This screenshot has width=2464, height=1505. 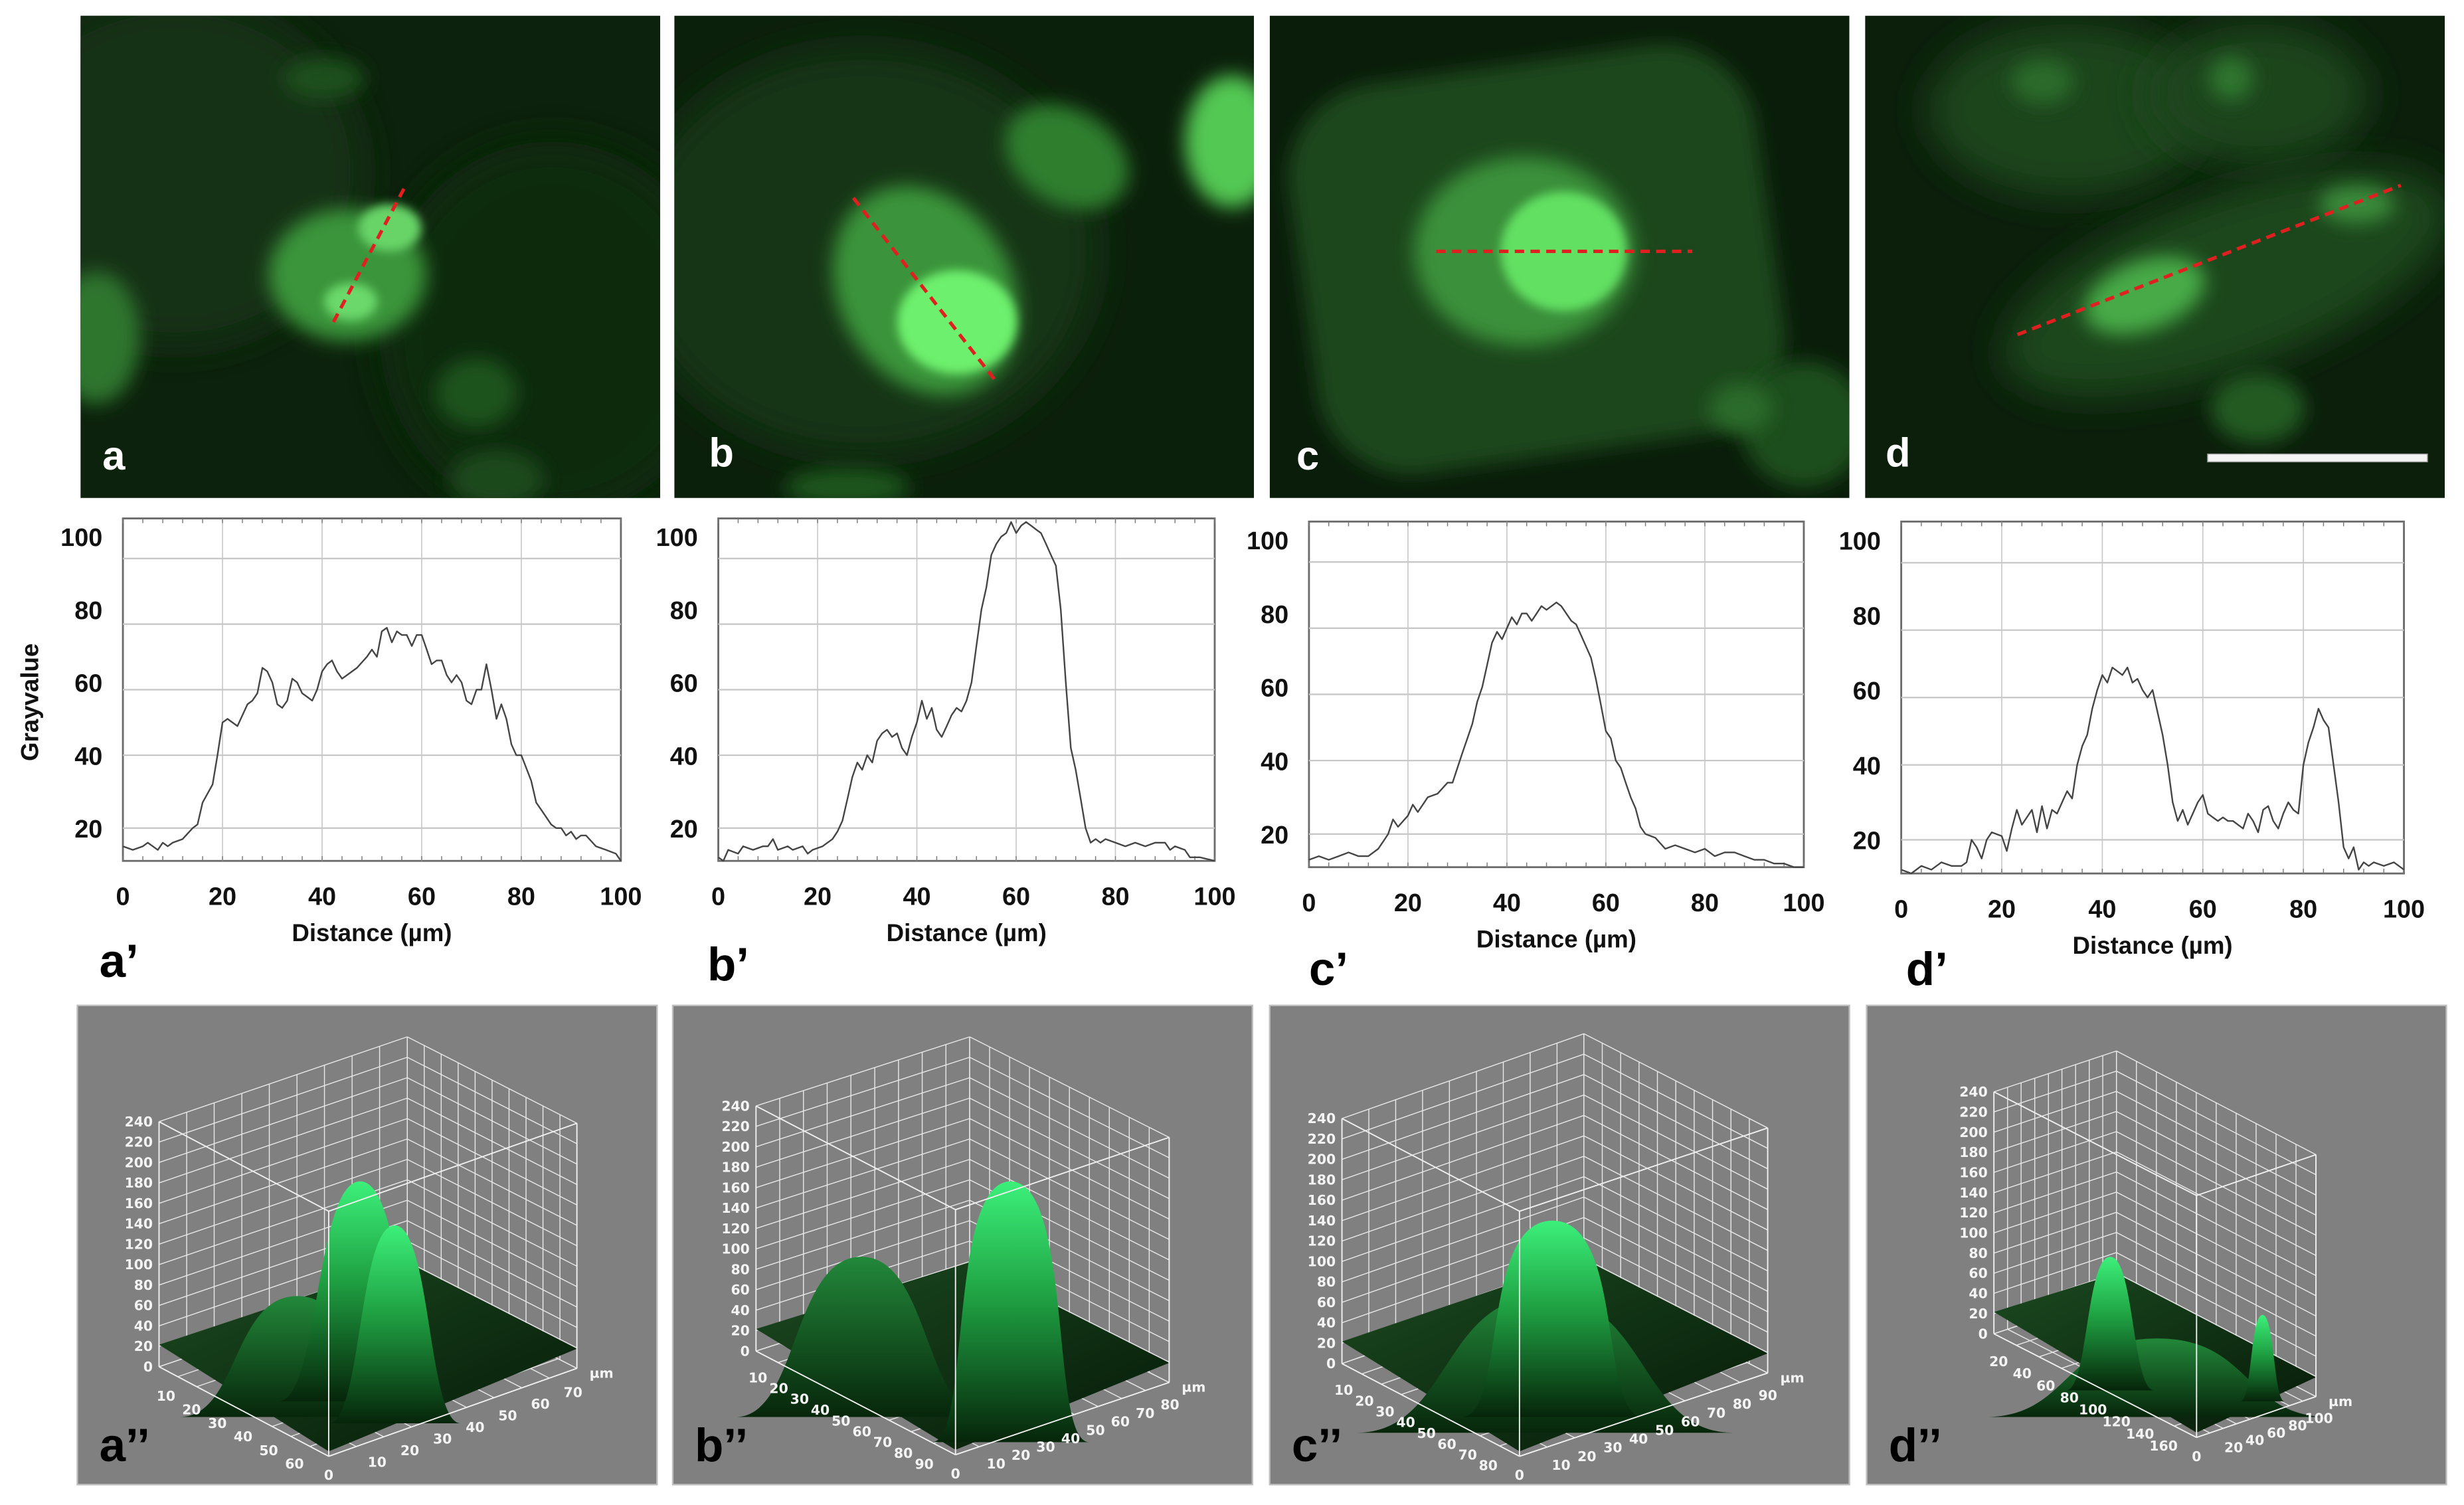 I want to click on panel-label-double-prime: c’’, so click(x=1317, y=1445).